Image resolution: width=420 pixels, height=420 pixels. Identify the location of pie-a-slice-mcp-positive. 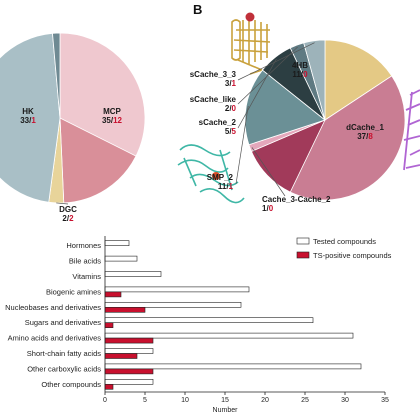
(98, 160).